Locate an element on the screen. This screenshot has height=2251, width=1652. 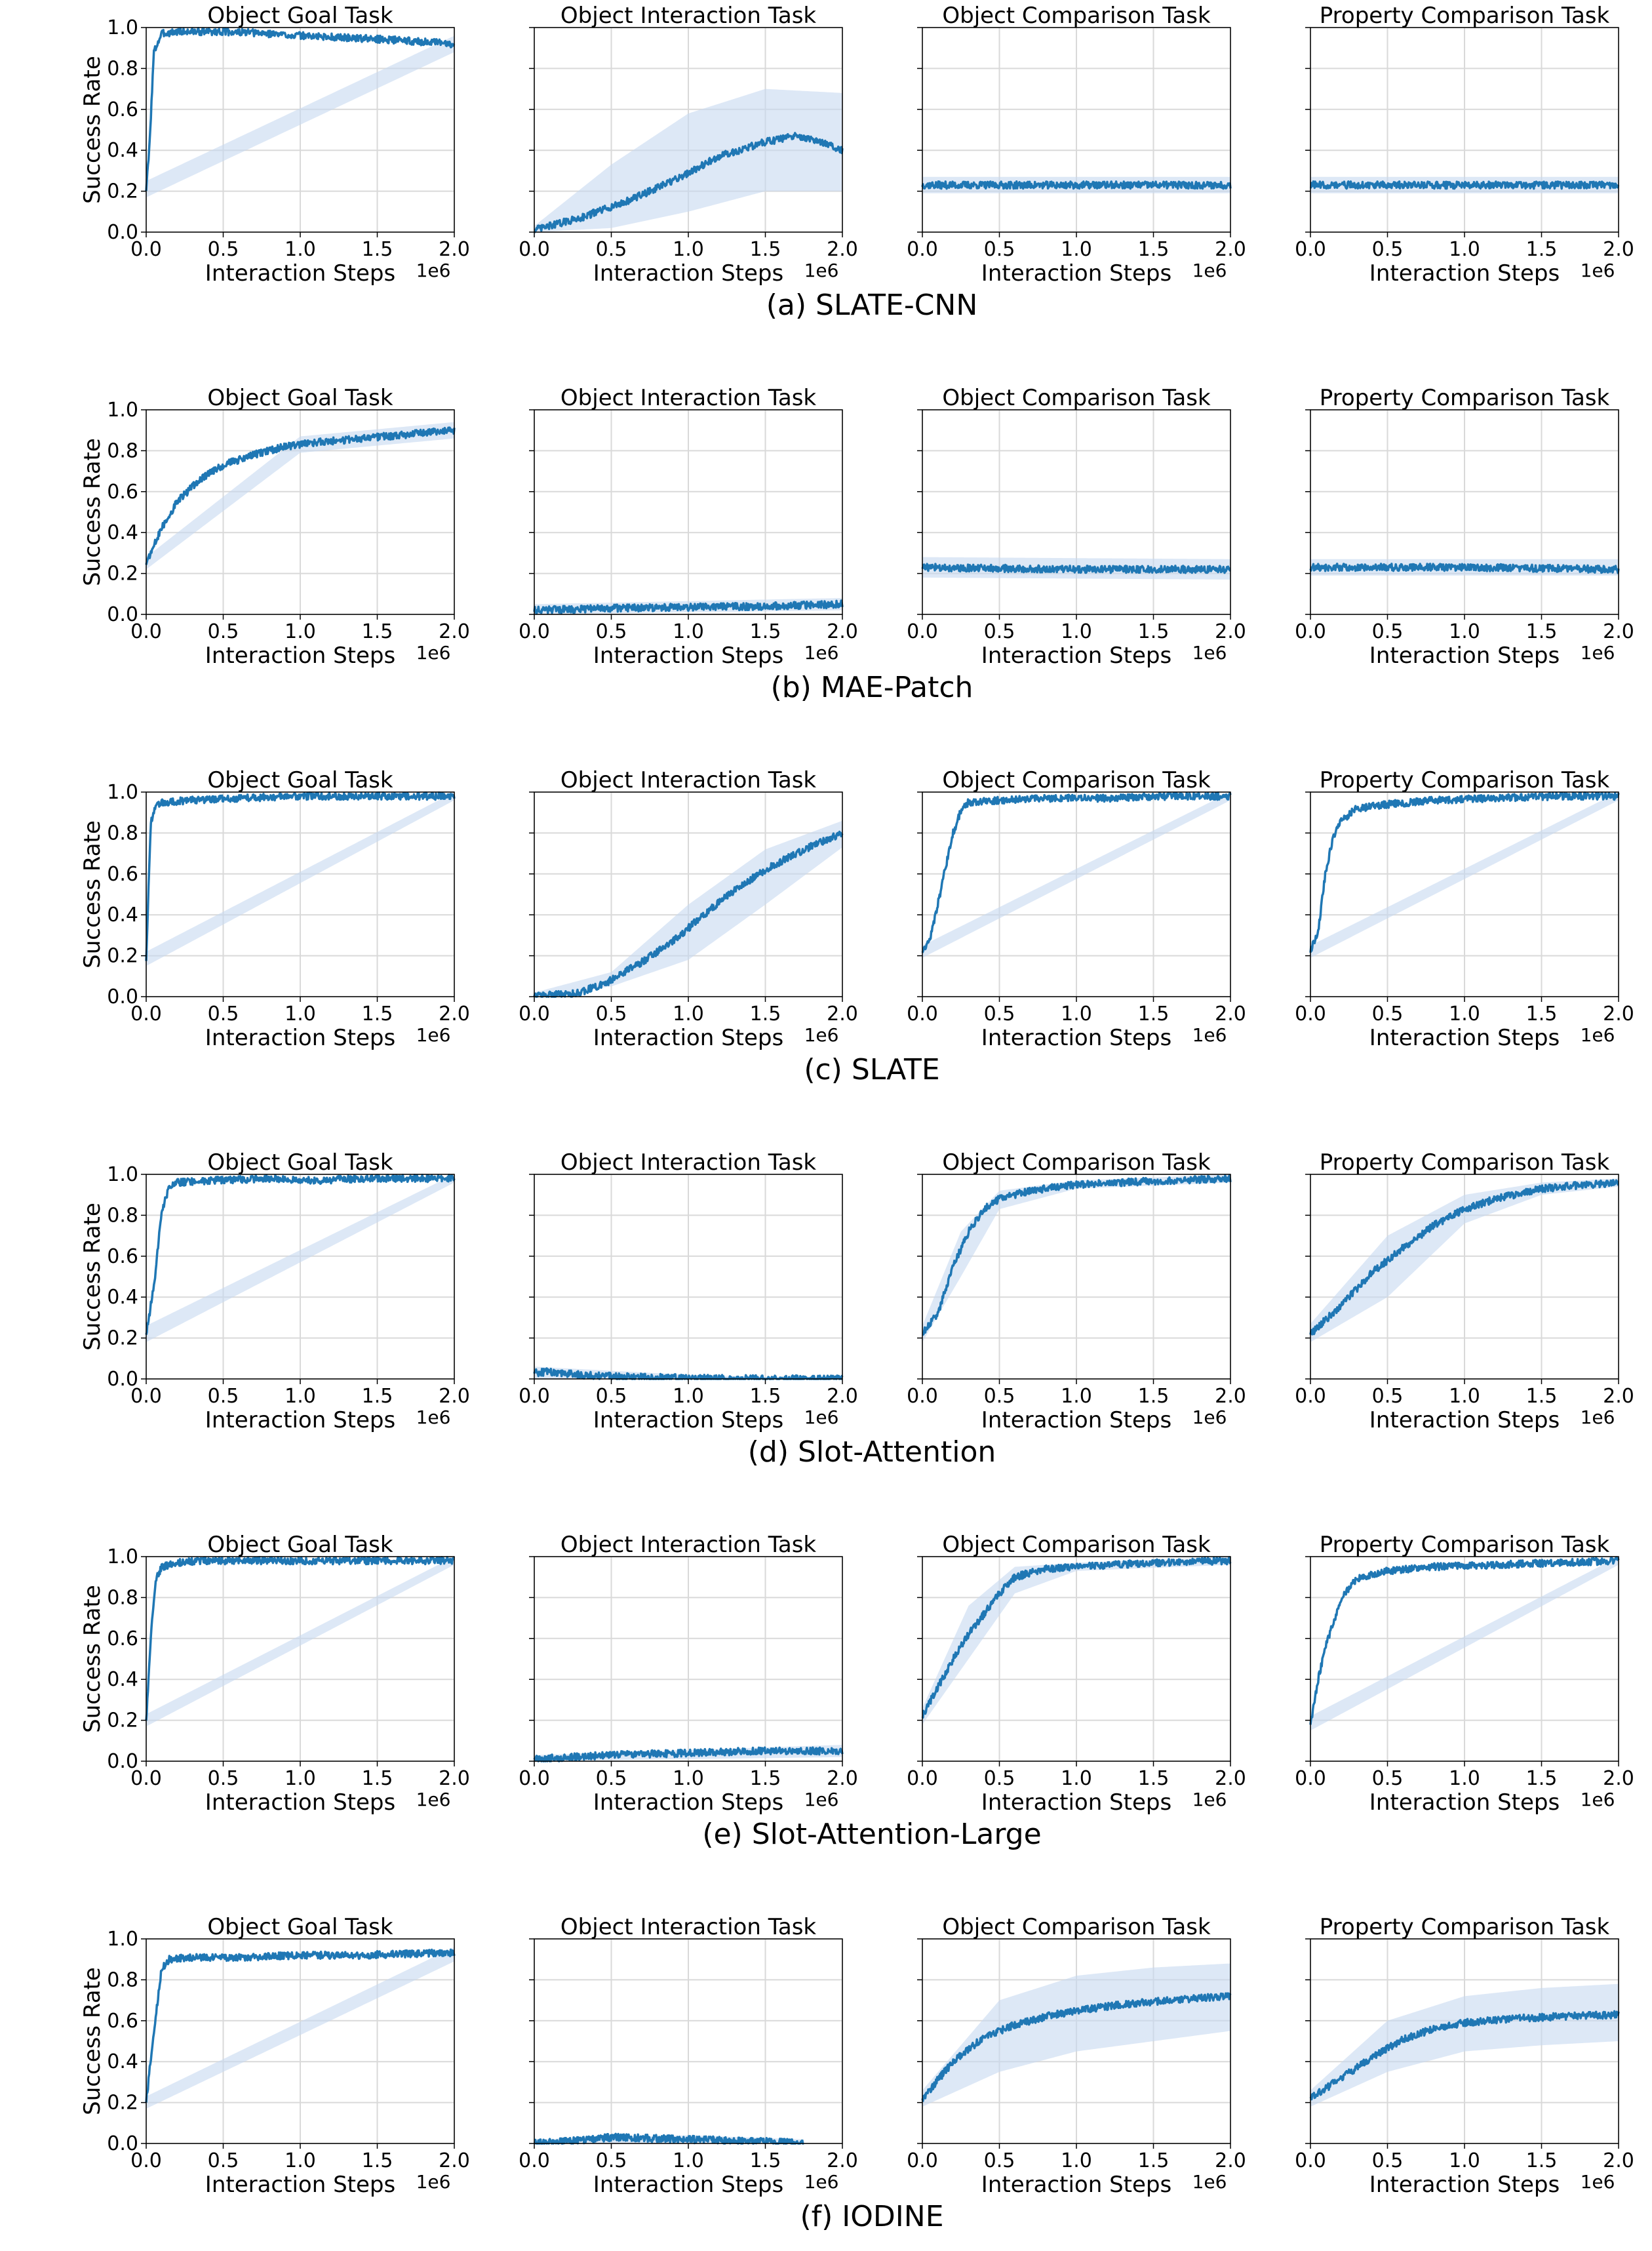
y-tick-label: 0.8 is located at coordinates (122, 833).